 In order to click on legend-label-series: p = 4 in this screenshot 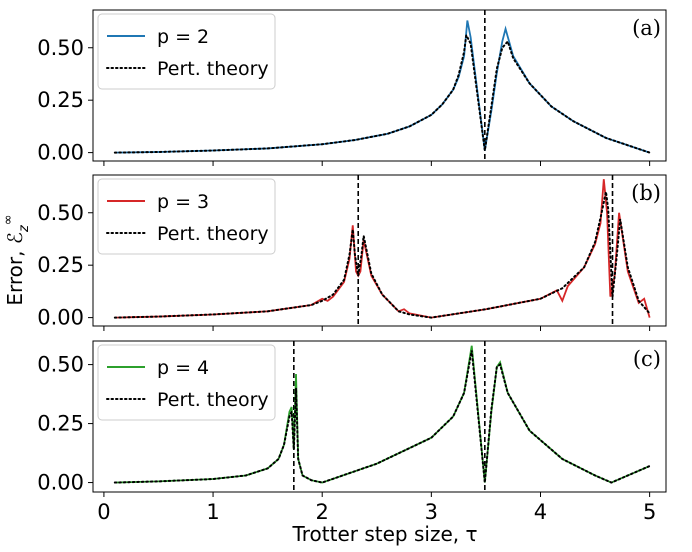, I will do `click(183, 368)`.